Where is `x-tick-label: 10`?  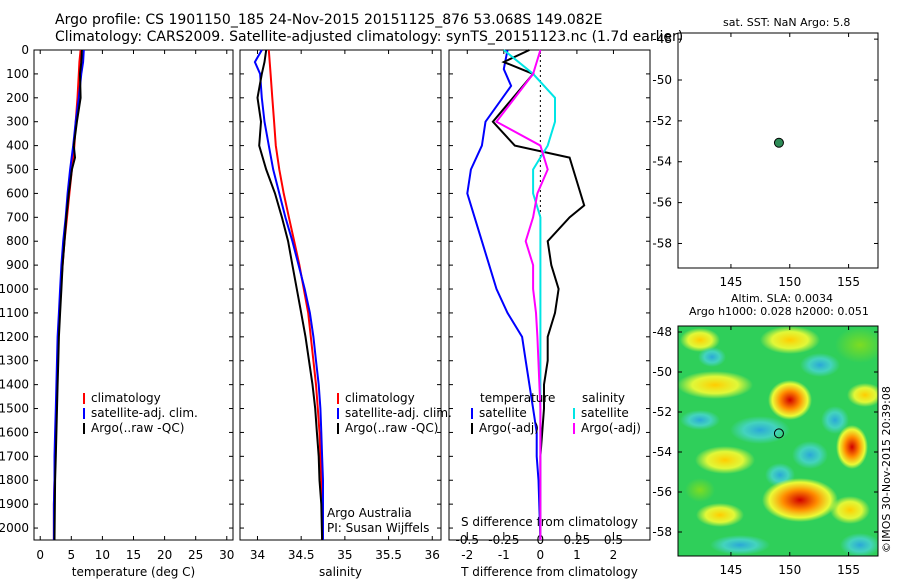 x-tick-label: 10 is located at coordinates (102, 555).